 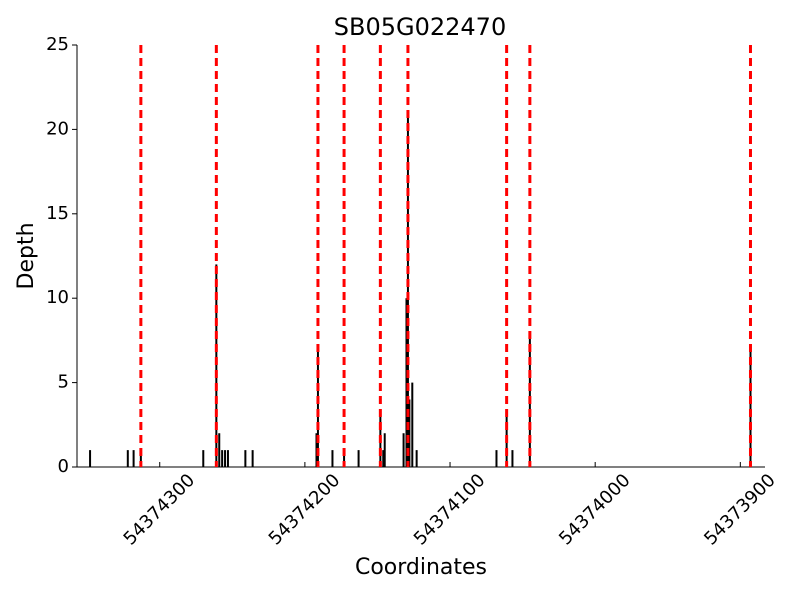 What do you see at coordinates (57, 44) in the screenshot?
I see `y-tick-label: 25` at bounding box center [57, 44].